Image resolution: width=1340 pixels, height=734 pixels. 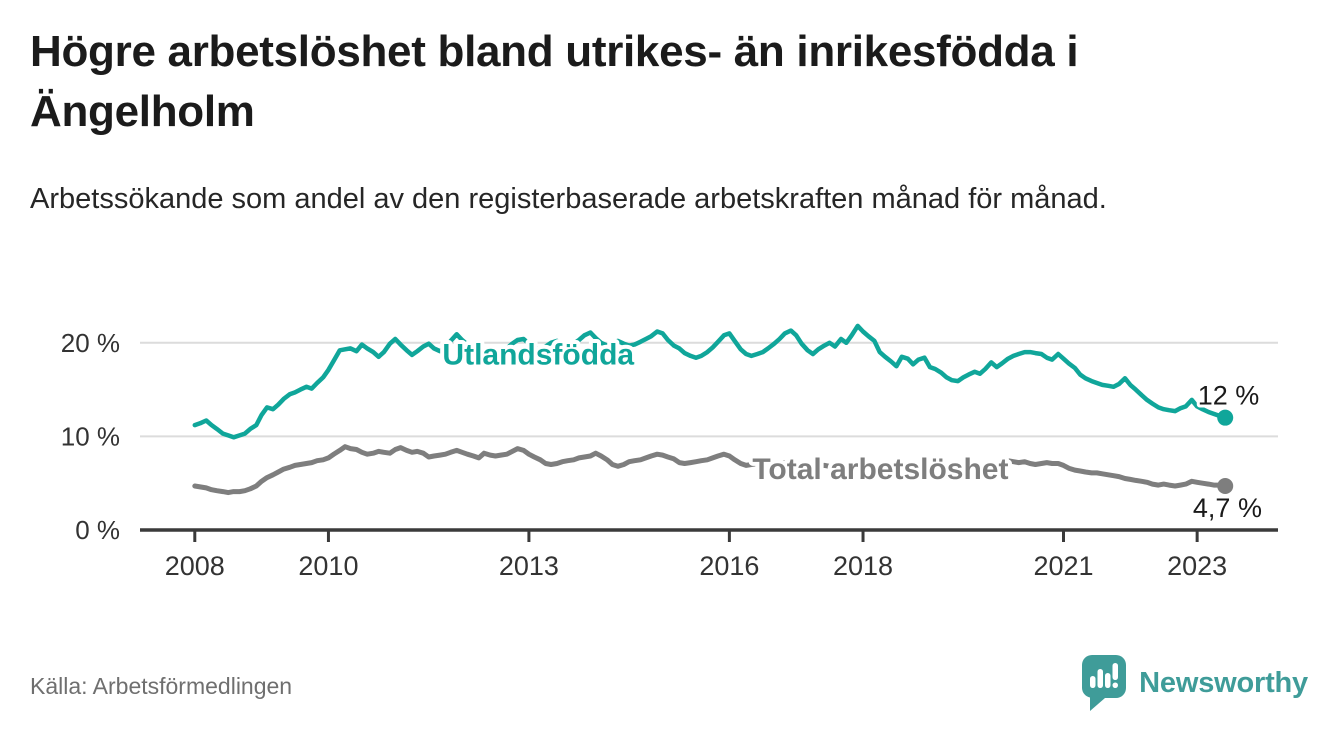 I want to click on end-value-label-utlandsfodda: 12 %, so click(x=1229, y=396).